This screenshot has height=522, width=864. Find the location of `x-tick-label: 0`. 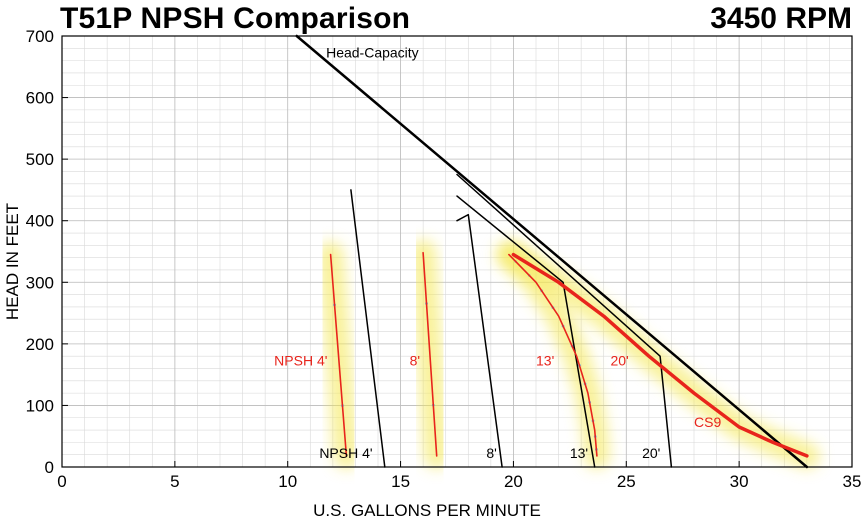

x-tick-label: 0 is located at coordinates (61, 481).